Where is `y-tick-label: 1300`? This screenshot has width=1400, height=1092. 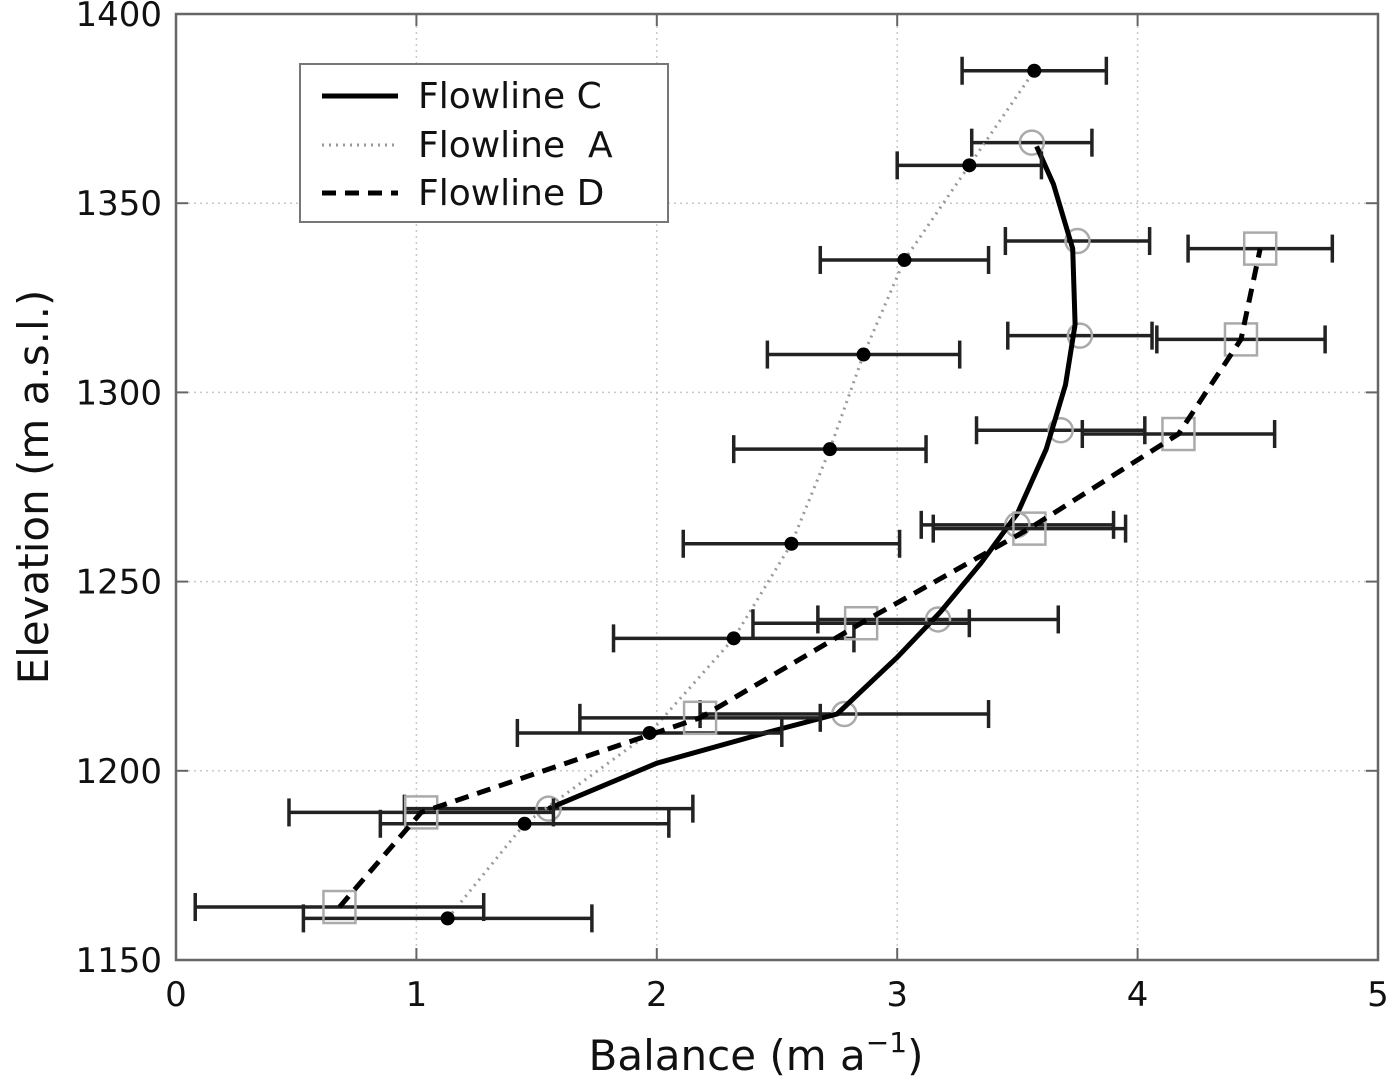 y-tick-label: 1300 is located at coordinates (118, 393).